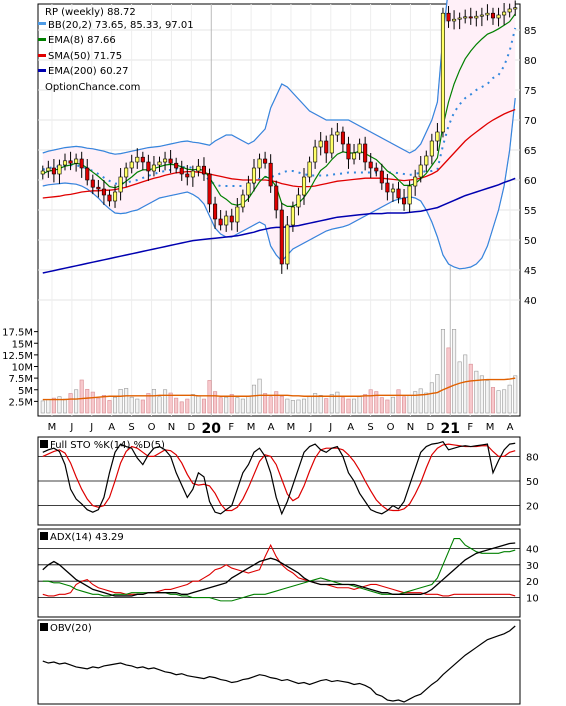 The height and width of the screenshot is (706, 566). Describe the element at coordinates (42, 55) in the screenshot. I see `legend-swatch-sma50` at that location.